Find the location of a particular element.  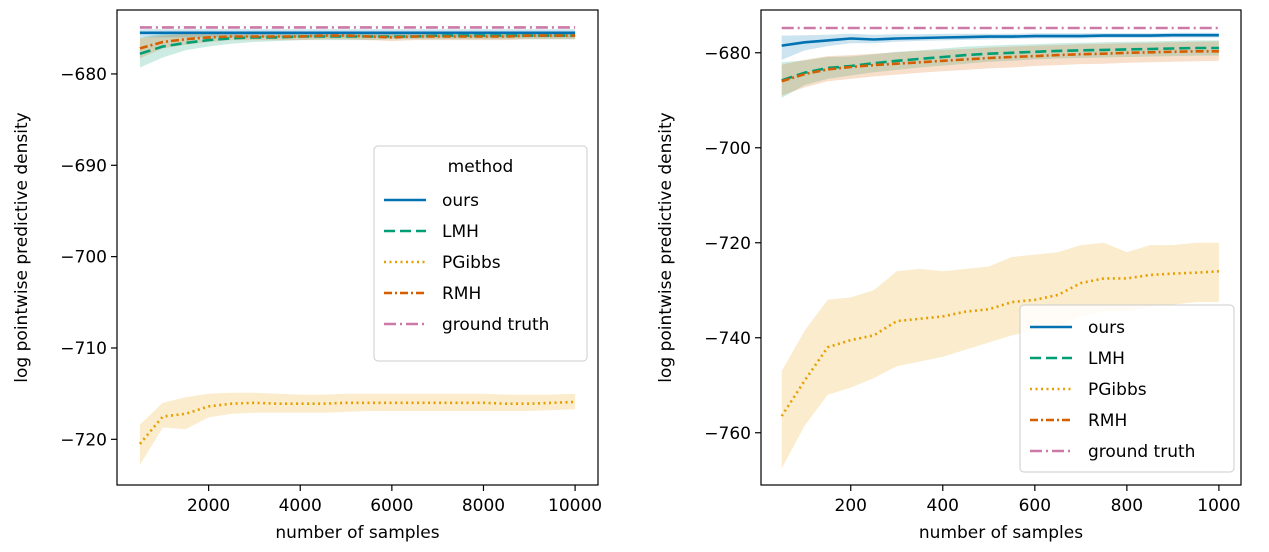

x-tick-label: 400 is located at coordinates (943, 506).